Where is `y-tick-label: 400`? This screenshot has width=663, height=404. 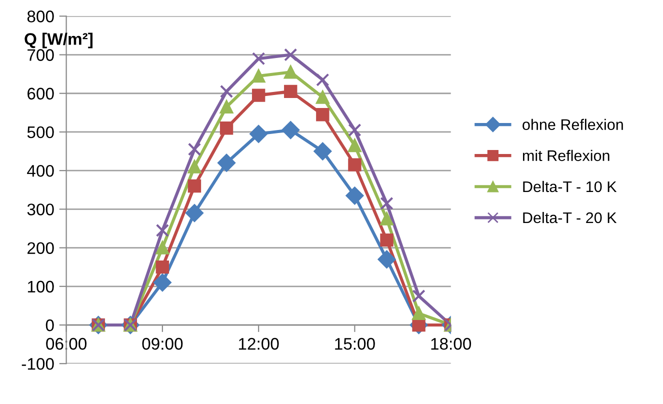
y-tick-label: 400 is located at coordinates (40, 170).